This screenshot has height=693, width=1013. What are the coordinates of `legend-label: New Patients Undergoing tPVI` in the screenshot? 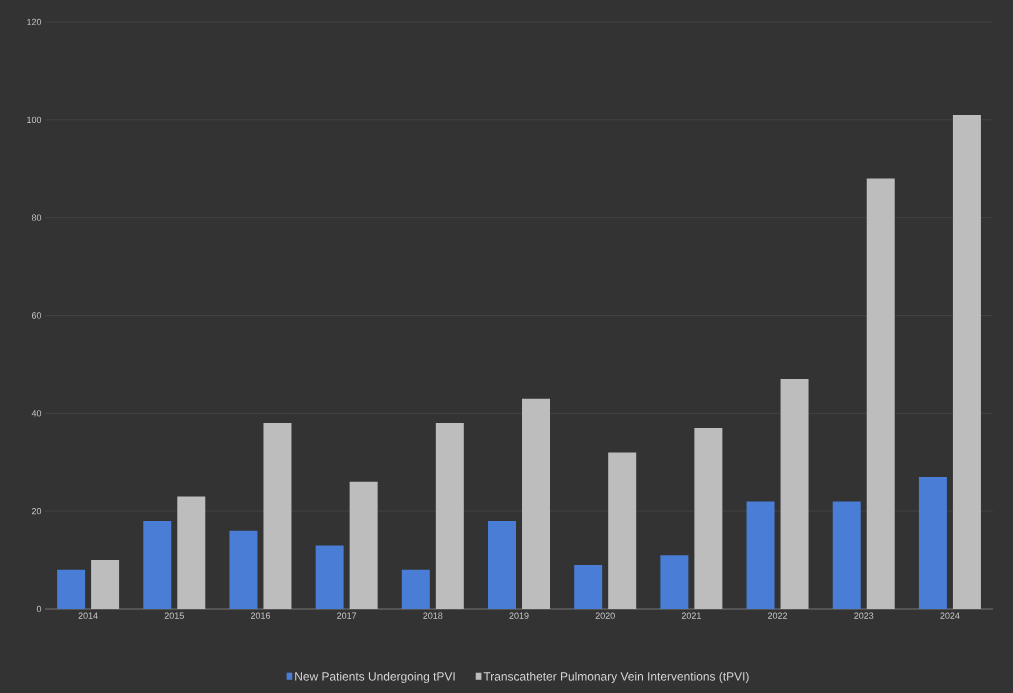 It's located at (375, 677).